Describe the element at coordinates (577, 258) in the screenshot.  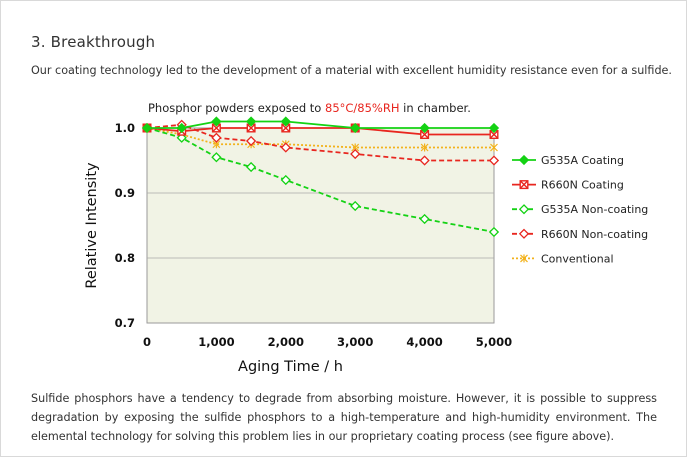
I see `legend-label: Conventional` at that location.